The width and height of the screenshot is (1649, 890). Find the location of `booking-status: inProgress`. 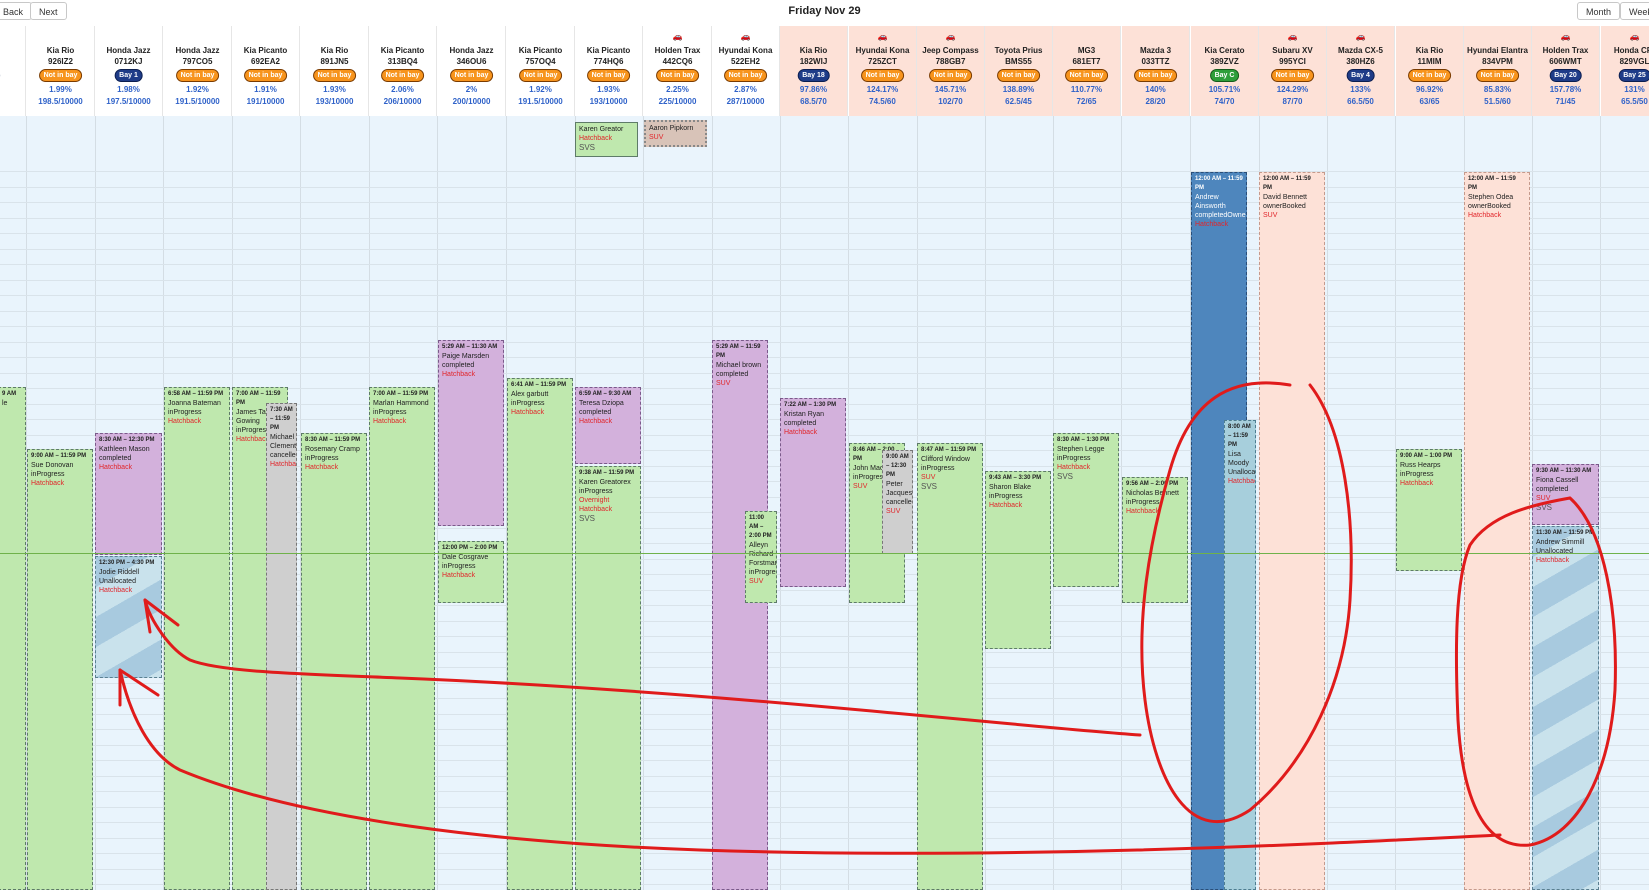

booking-status: inProgress is located at coordinates (596, 491).